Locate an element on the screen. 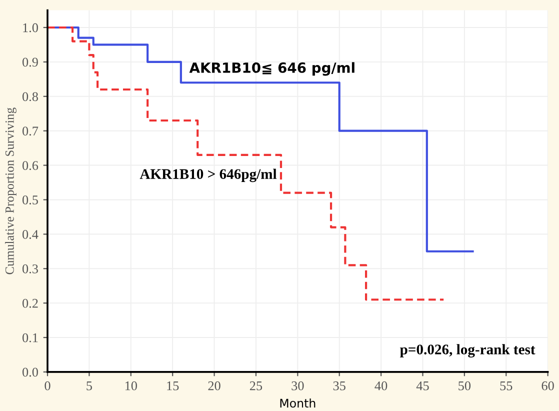  x-tick-label: 20 is located at coordinates (214, 385).